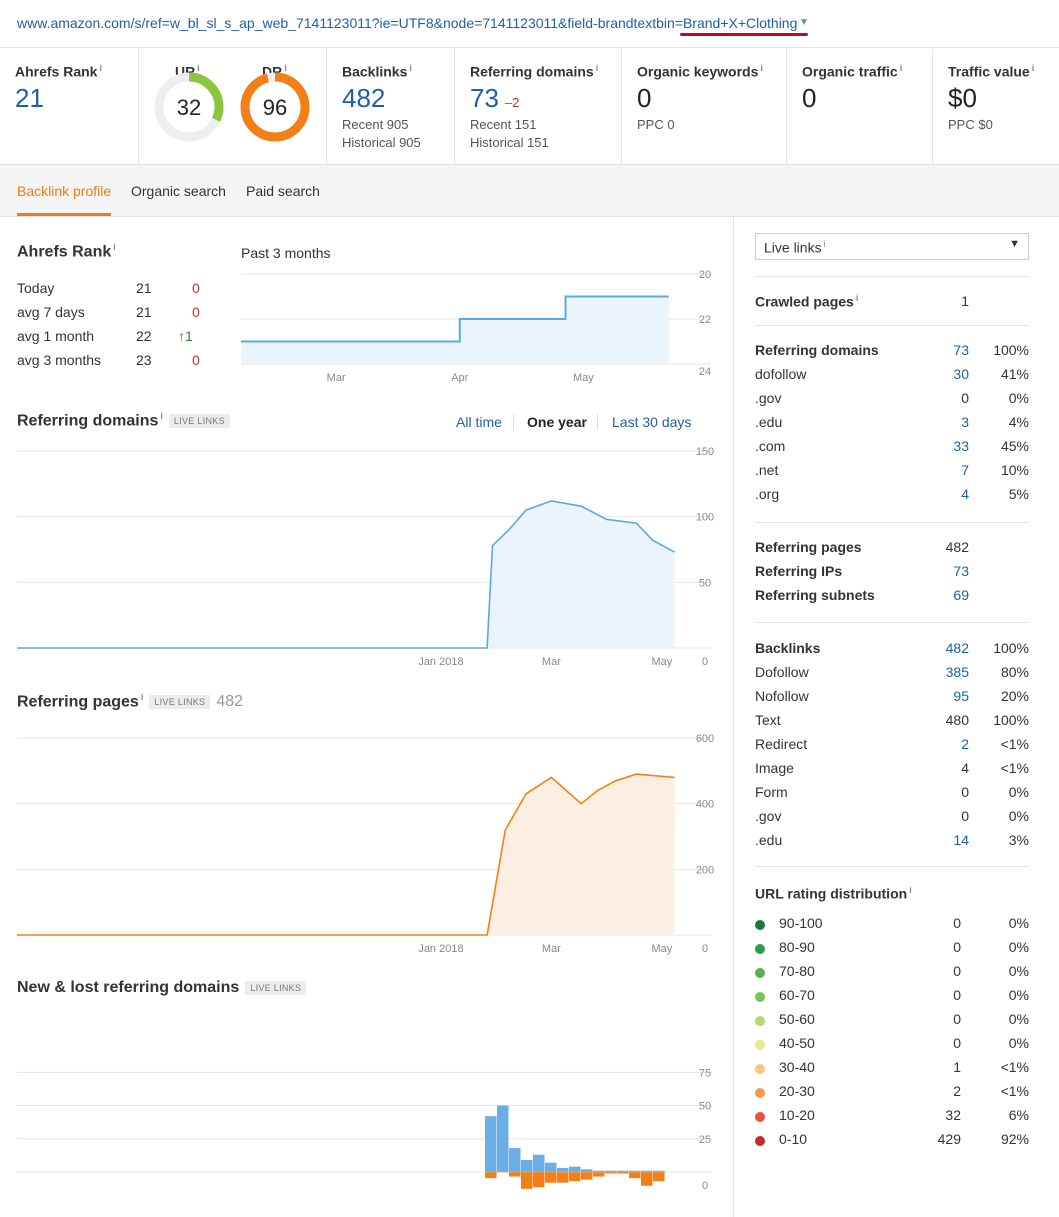 Image resolution: width=1059 pixels, height=1217 pixels. Describe the element at coordinates (744, 34) in the screenshot. I see `red-underline-annotation` at that location.